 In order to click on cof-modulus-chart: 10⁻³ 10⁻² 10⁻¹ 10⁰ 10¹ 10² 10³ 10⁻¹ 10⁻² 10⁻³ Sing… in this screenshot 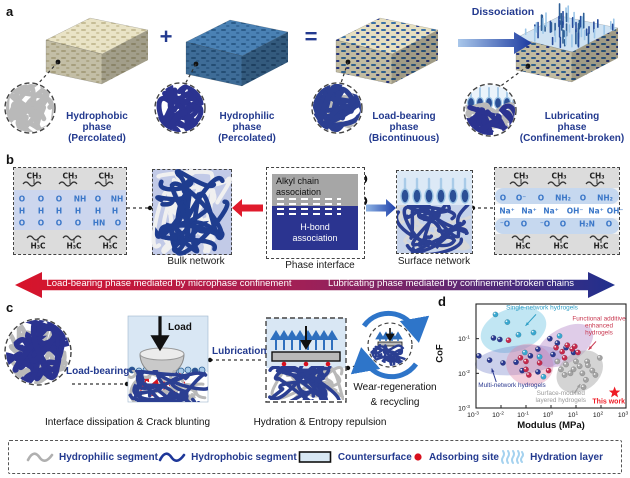, I will do `click(543, 361)`.